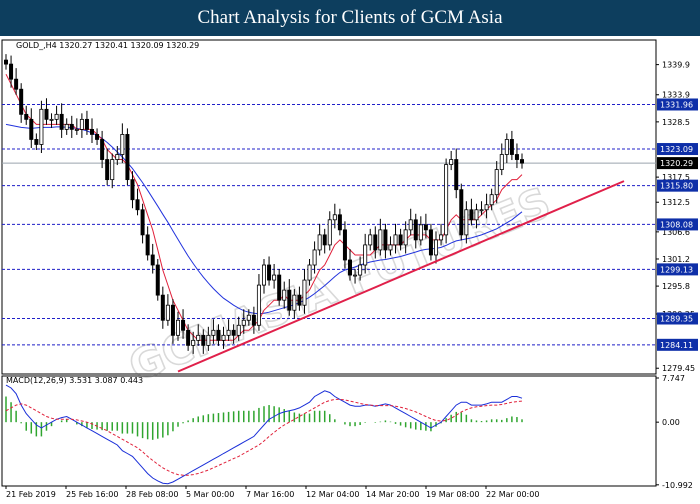  I want to click on price-tick-label: 1328.5, so click(676, 122).